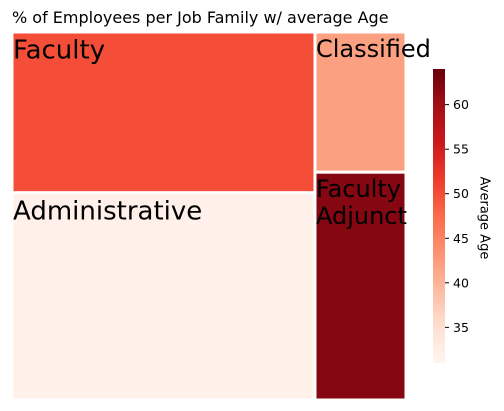 The height and width of the screenshot is (411, 504). What do you see at coordinates (361, 202) in the screenshot?
I see `tile-label-faculty-adjunct: Faculty Adjunct` at bounding box center [361, 202].